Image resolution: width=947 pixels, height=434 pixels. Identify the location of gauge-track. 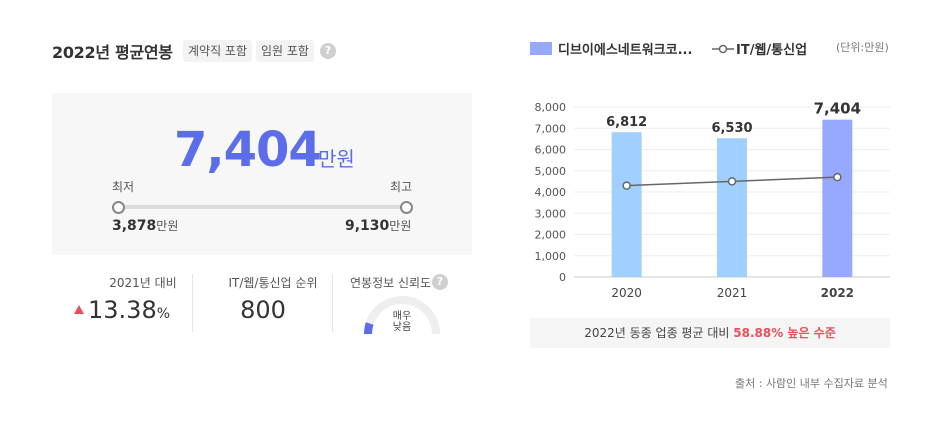
(402, 315).